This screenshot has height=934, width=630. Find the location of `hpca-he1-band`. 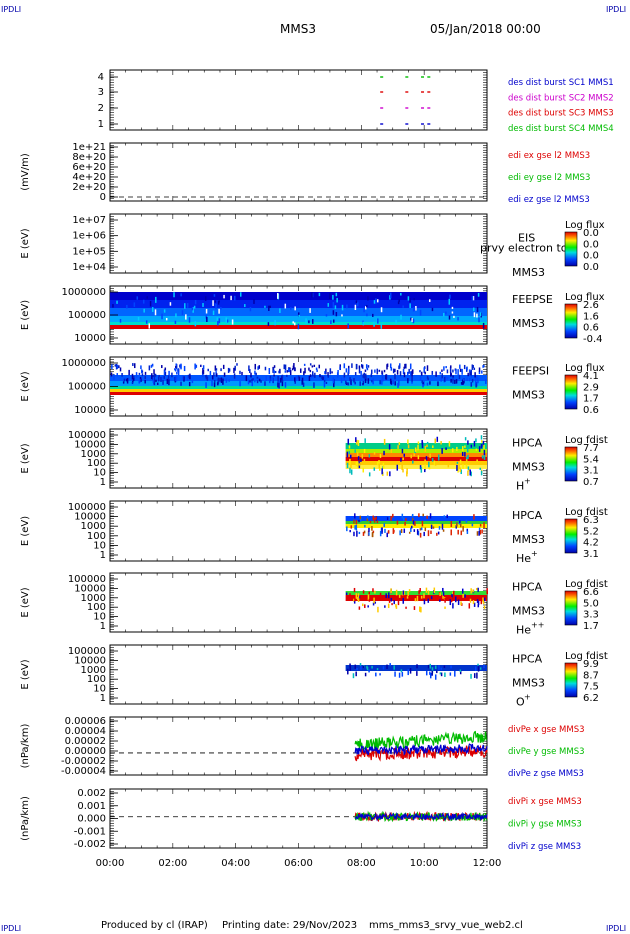

hpca-he1-band is located at coordinates (416, 518).